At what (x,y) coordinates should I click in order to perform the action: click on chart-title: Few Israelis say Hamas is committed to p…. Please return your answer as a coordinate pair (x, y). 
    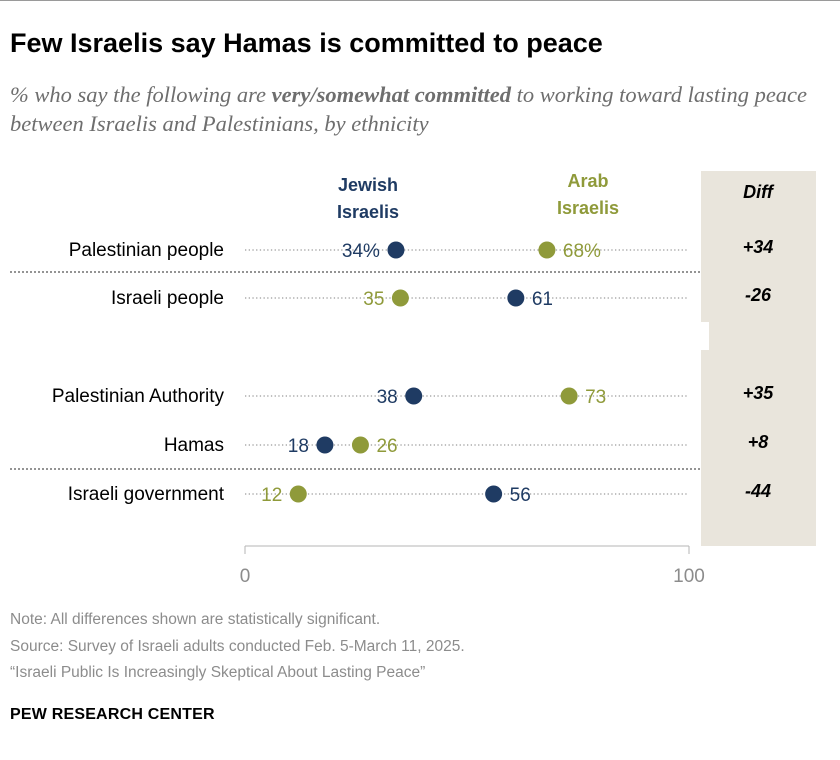
    Looking at the image, I should click on (306, 43).